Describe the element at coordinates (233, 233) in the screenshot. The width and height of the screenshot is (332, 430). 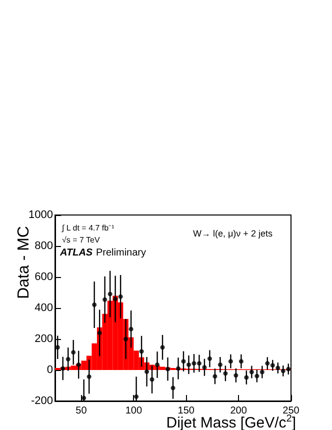
I see `annotation: W→ l(e, μ)ν + 2 jets` at that location.